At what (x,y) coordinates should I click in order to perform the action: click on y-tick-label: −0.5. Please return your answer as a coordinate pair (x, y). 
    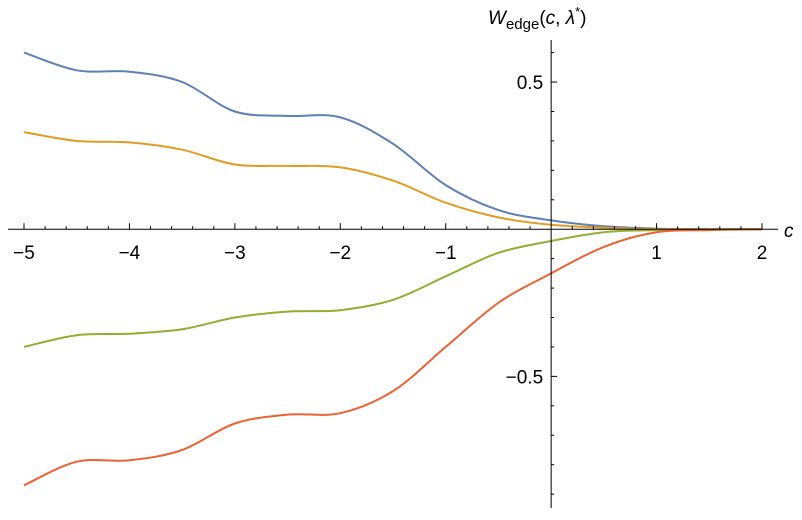
    Looking at the image, I should click on (525, 377).